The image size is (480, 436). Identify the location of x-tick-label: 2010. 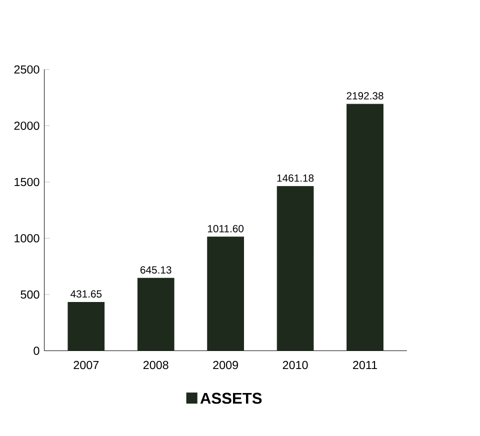
(295, 365).